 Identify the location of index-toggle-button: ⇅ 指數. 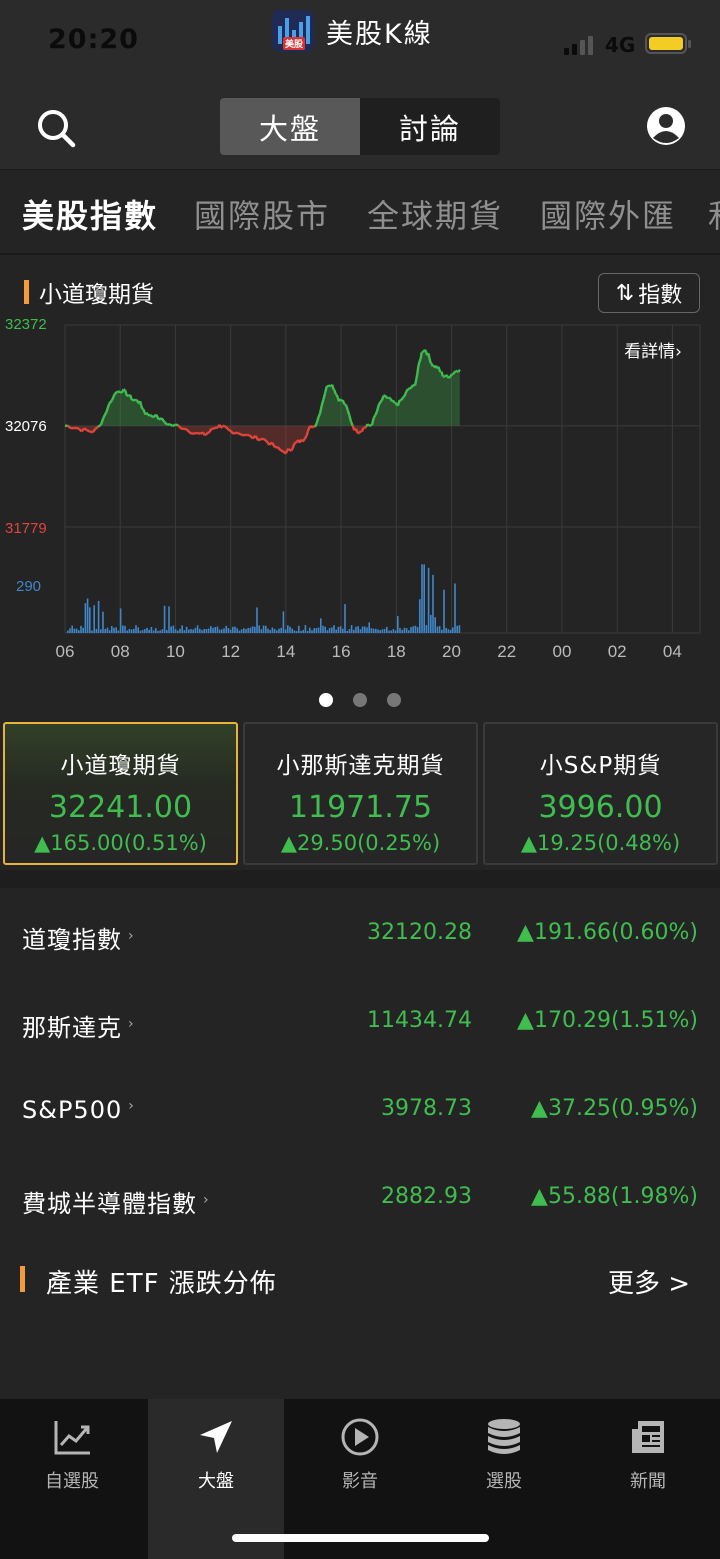
(649, 293).